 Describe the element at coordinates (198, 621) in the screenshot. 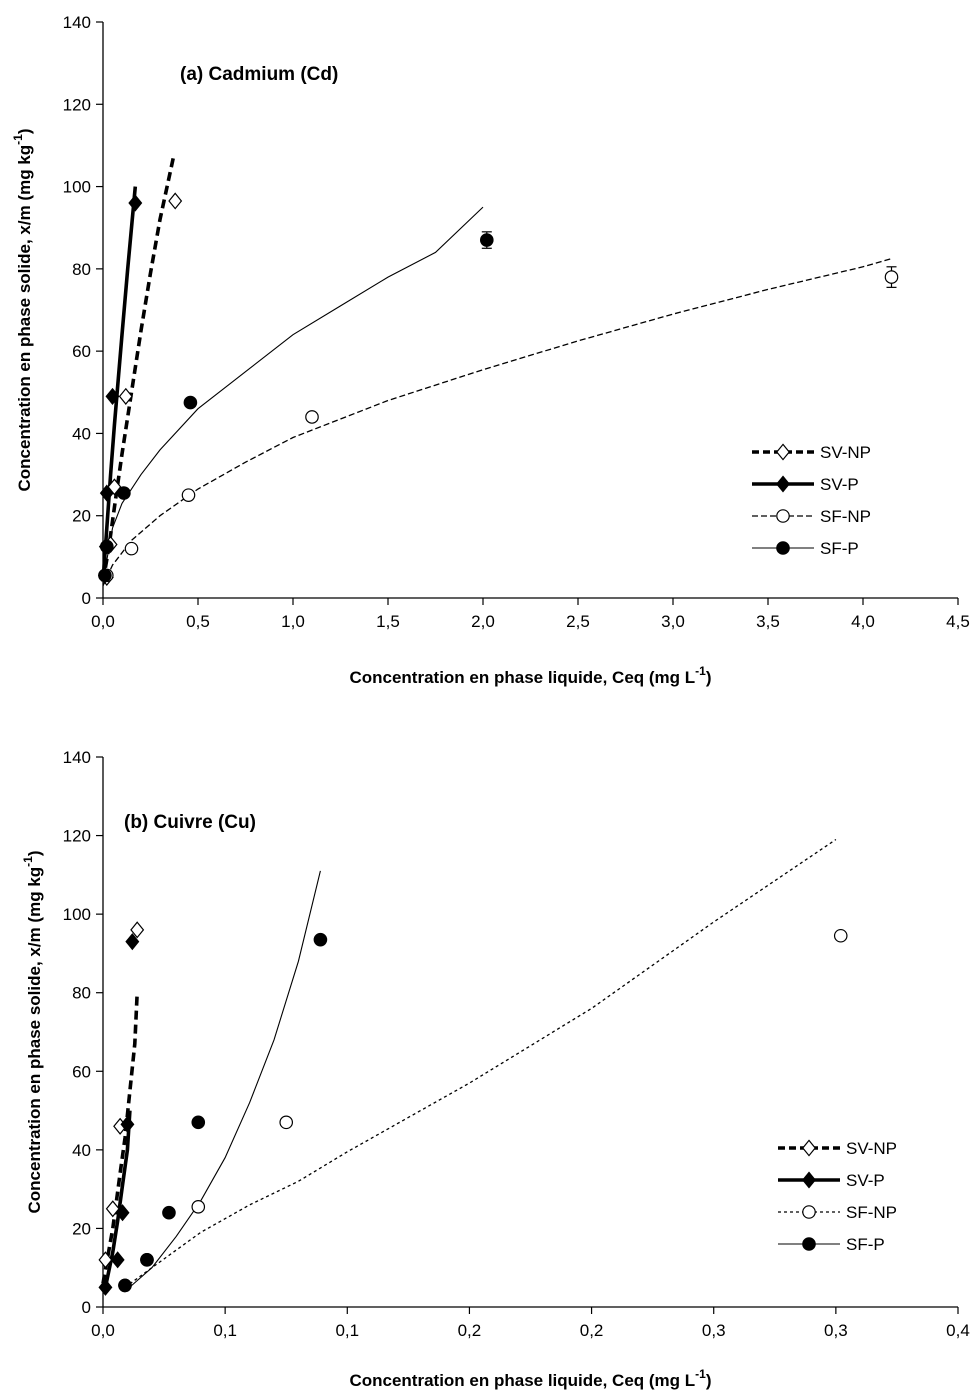

I see `x-tick-label: 0,5` at that location.